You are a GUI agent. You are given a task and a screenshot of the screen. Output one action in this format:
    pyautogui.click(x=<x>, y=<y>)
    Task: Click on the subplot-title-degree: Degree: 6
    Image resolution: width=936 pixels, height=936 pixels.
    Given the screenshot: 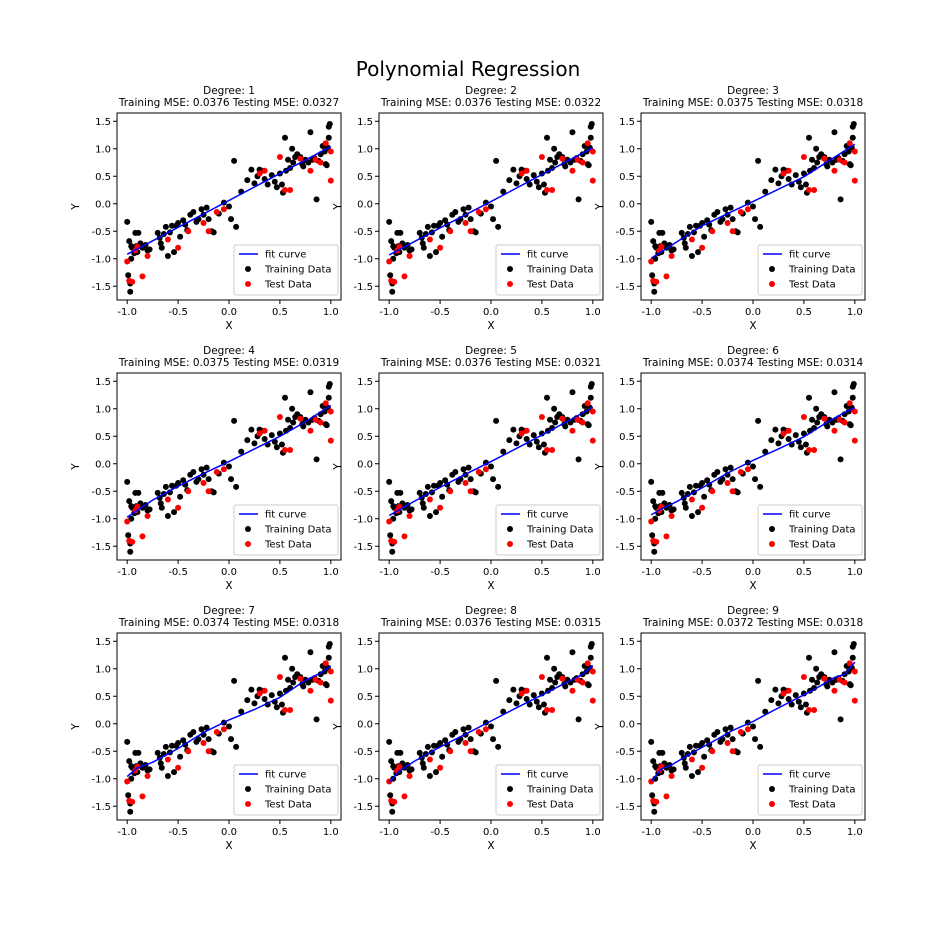 What is the action you would take?
    pyautogui.click(x=753, y=351)
    